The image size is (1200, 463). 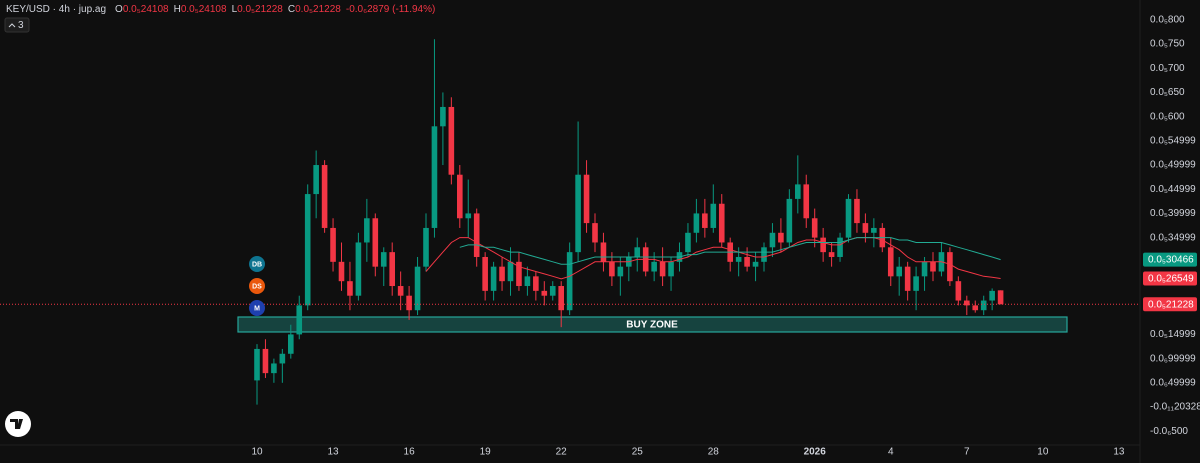 I want to click on price-label: 0.0₅30466, so click(x=1171, y=260).